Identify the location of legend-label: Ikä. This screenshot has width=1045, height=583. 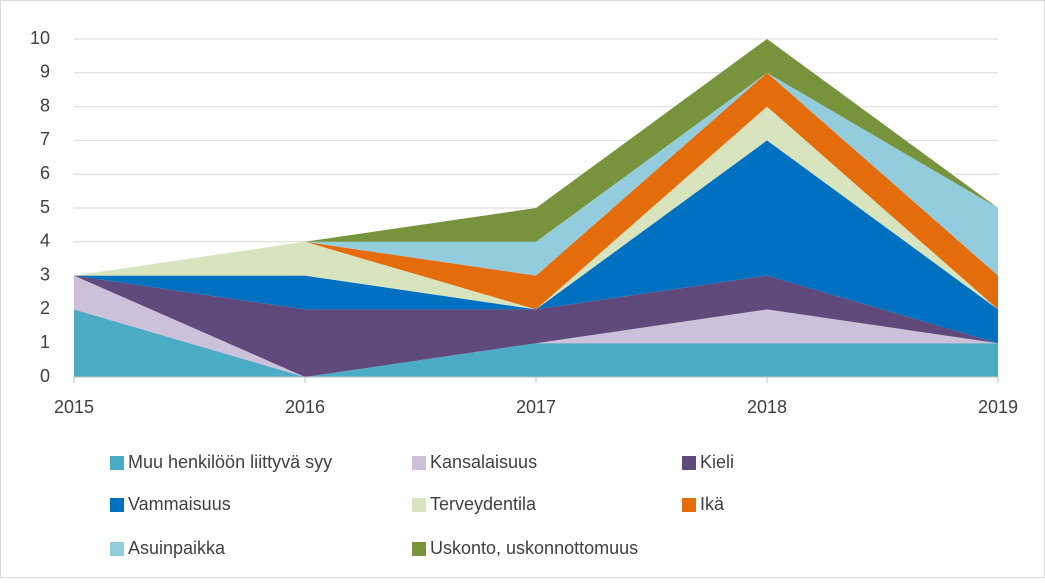
(712, 504).